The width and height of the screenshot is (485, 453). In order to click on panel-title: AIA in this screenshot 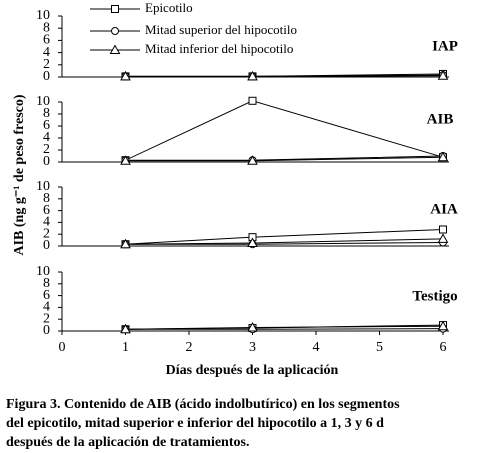, I will do `click(444, 209)`.